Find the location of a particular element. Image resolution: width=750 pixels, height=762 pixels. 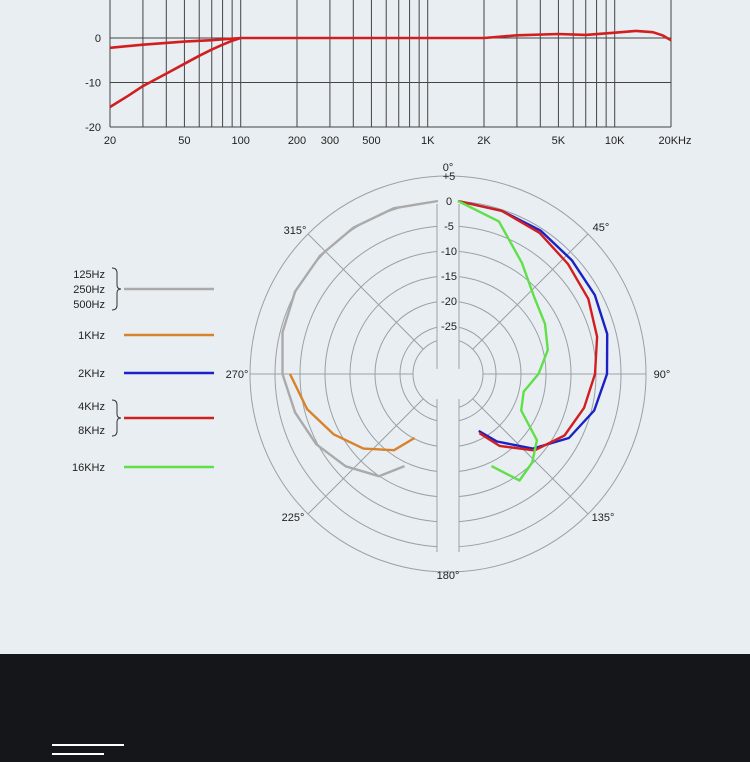

angle-label: 45° is located at coordinates (601, 228).